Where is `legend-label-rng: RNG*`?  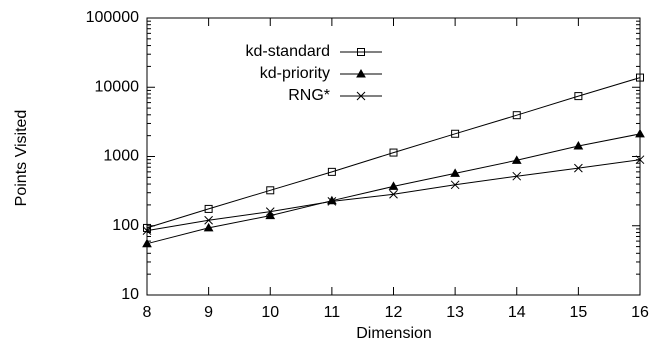
legend-label-rng: RNG* is located at coordinates (309, 95).